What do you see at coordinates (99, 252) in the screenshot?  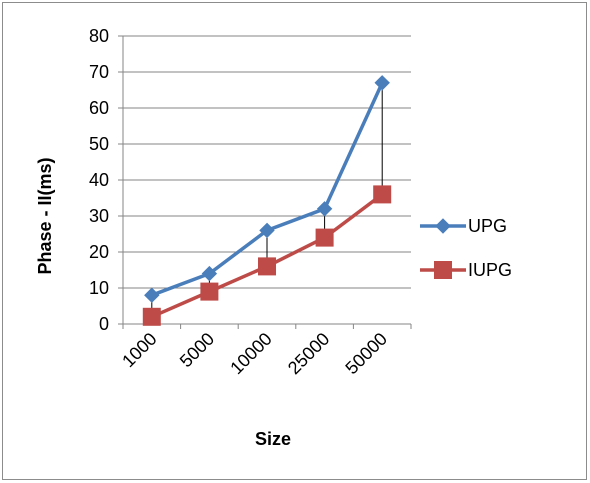 I see `y-tick-label: 20` at bounding box center [99, 252].